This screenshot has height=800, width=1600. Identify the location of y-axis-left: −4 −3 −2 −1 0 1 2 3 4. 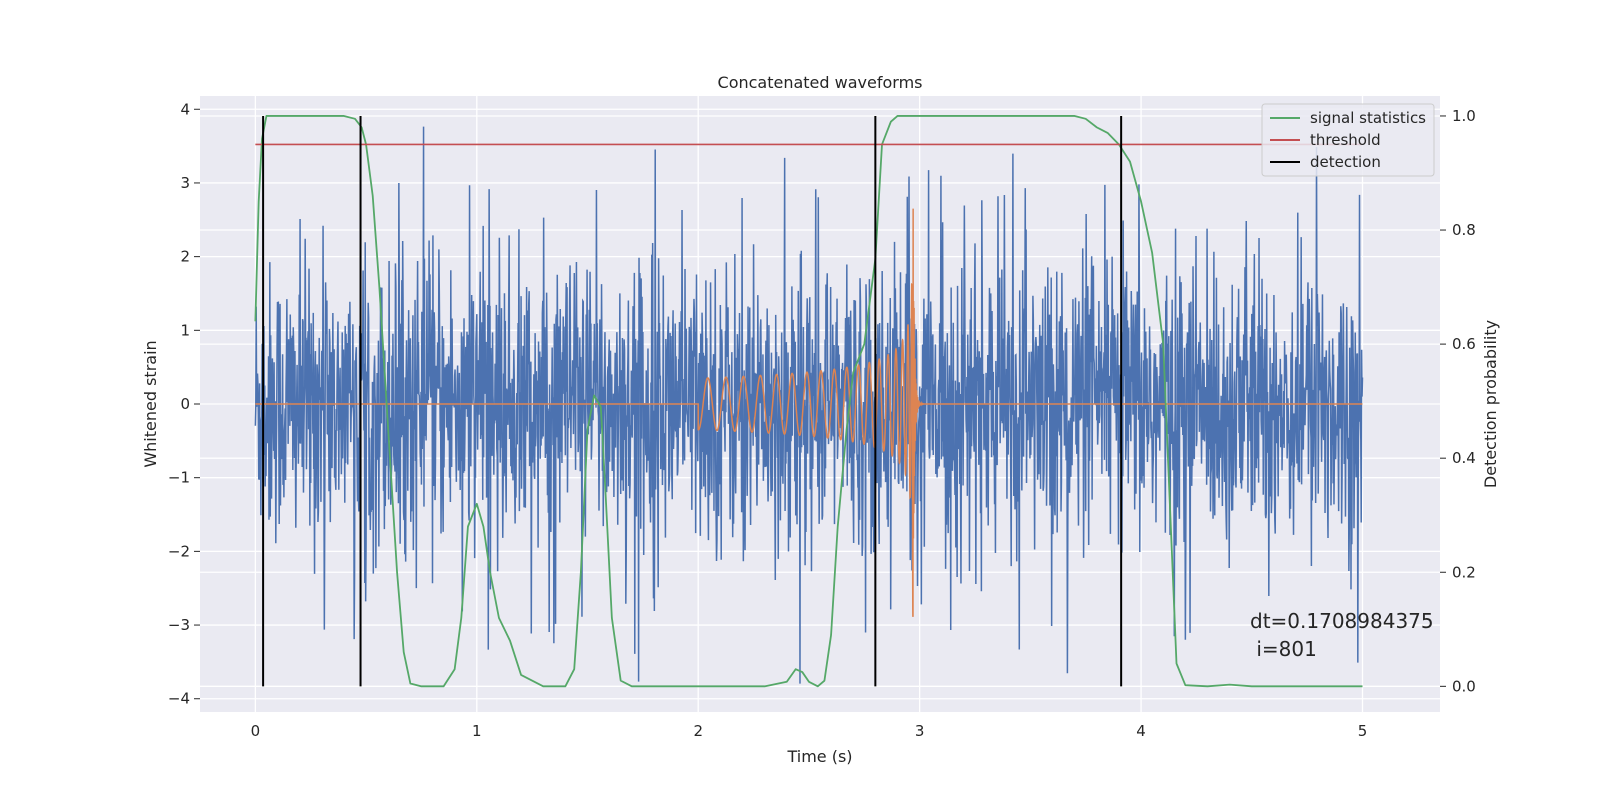
(184, 404).